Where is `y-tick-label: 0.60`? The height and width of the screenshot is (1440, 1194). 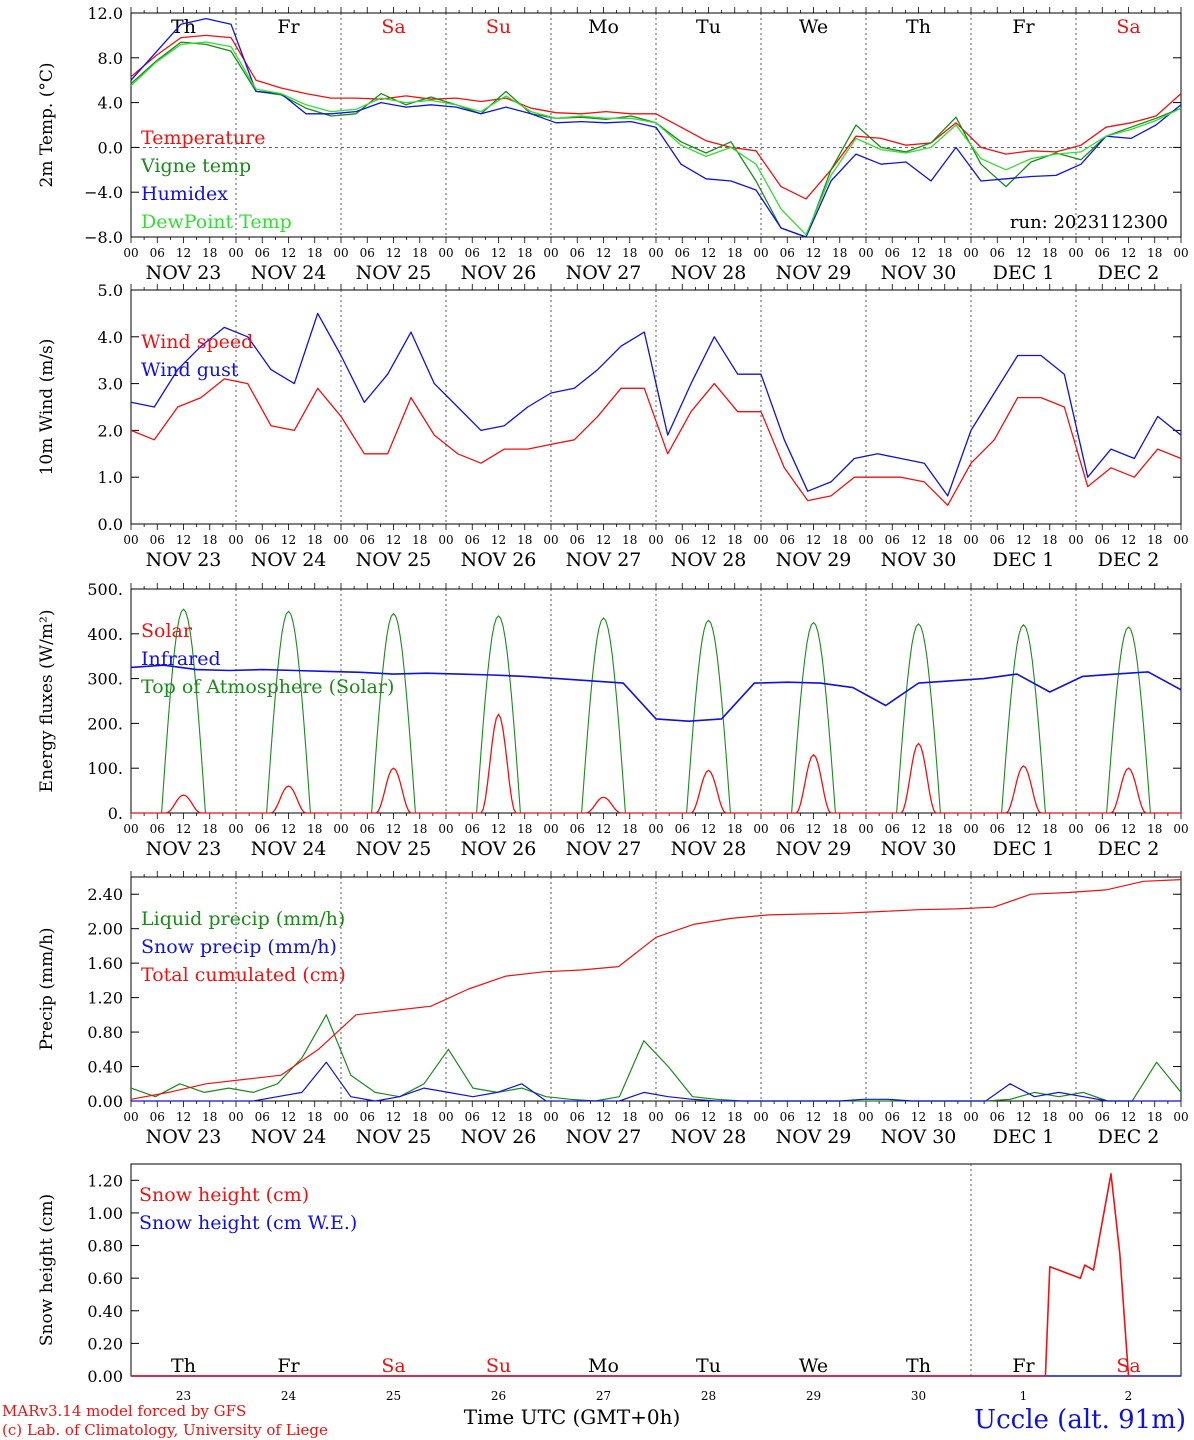
y-tick-label: 0.60 is located at coordinates (105, 1278).